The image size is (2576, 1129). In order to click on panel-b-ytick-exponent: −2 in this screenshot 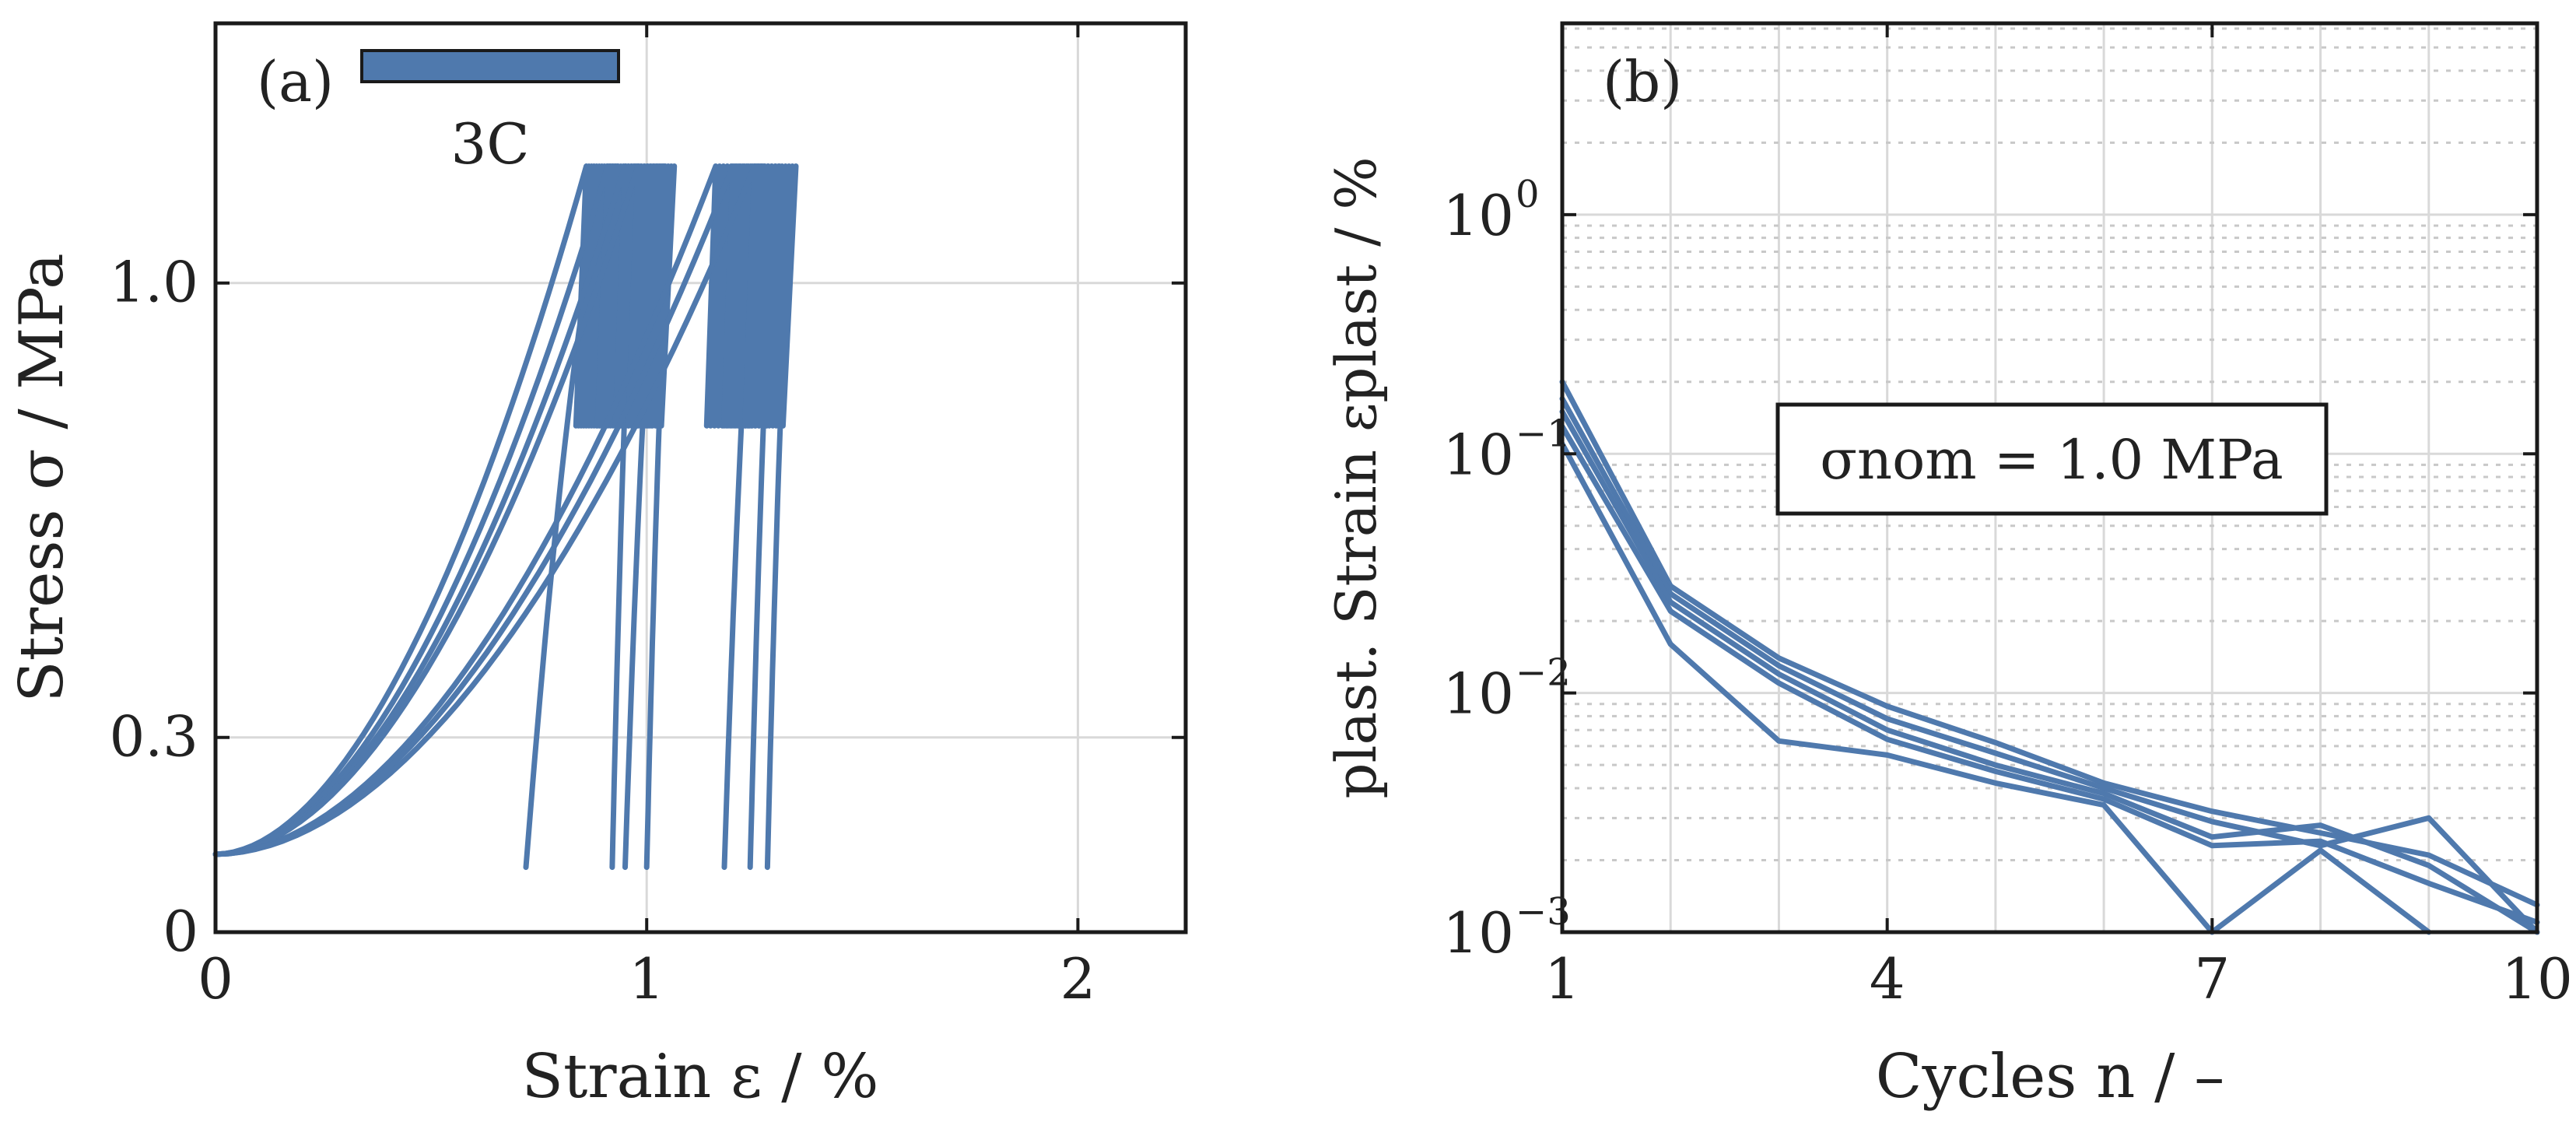, I will do `click(1543, 673)`.